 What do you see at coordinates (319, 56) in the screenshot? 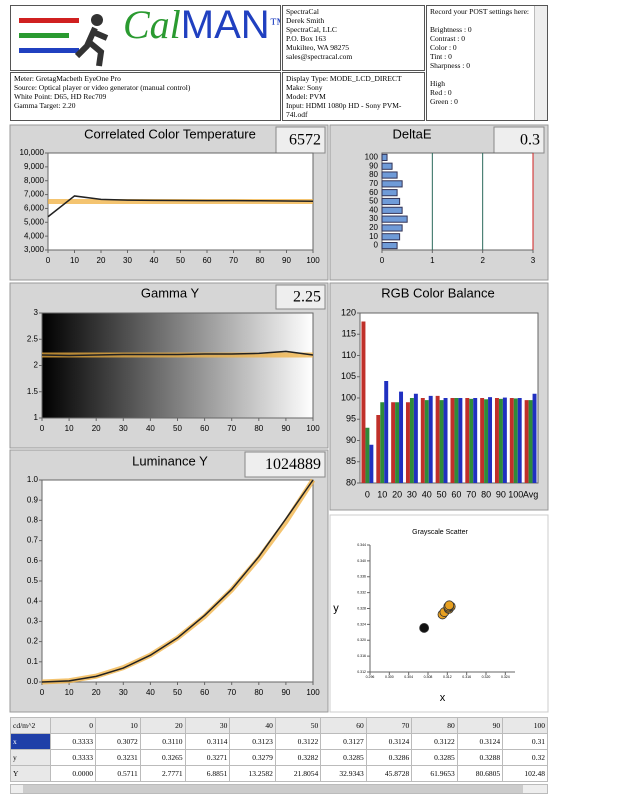
I see `company-line: sales@spectracal.com` at bounding box center [319, 56].